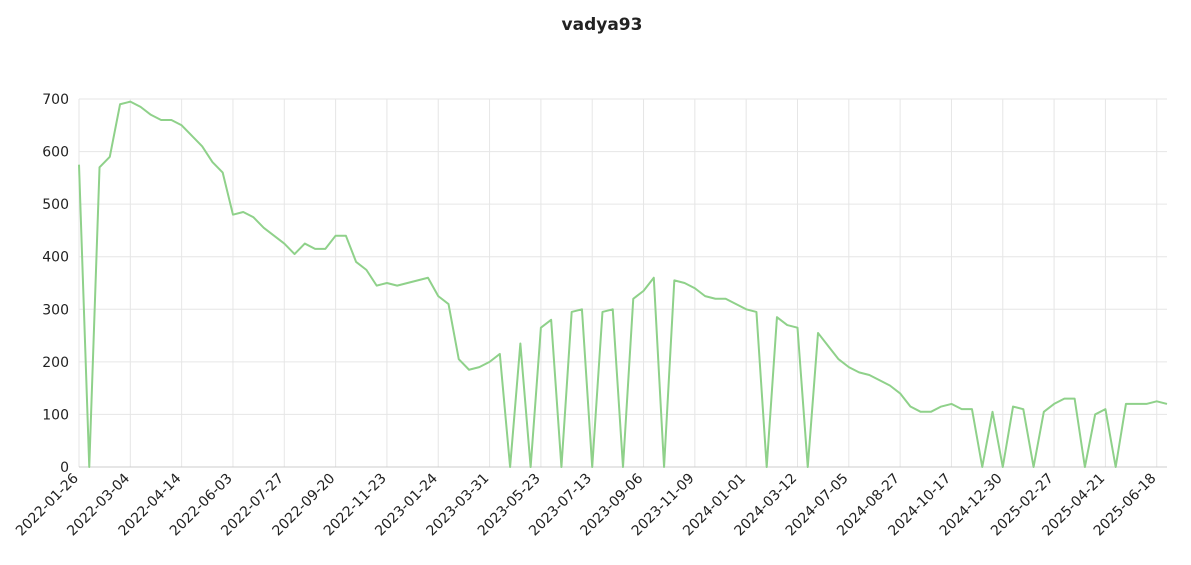 The height and width of the screenshot is (565, 1191). I want to click on y-tick-label: 500, so click(55, 205).